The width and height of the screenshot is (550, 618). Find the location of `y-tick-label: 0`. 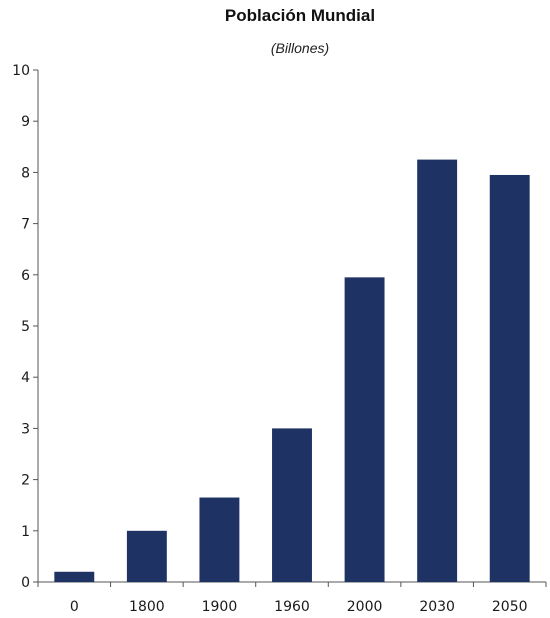

y-tick-label: 0 is located at coordinates (25, 583).